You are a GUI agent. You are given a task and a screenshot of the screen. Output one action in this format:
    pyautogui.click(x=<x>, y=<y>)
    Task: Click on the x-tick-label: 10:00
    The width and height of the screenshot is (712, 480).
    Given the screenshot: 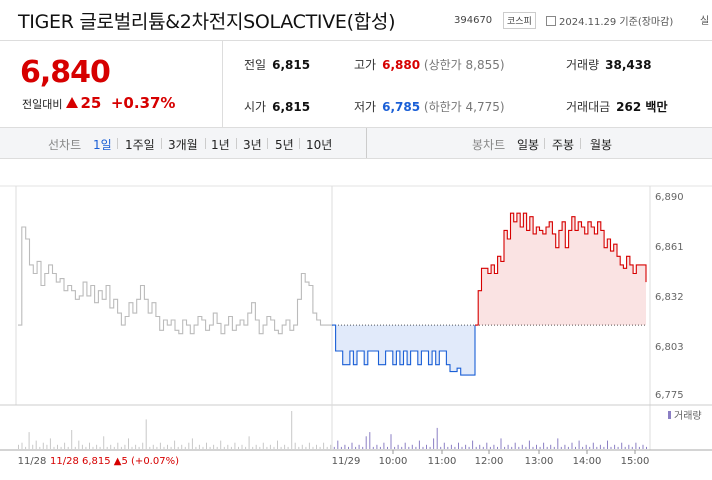 What is the action you would take?
    pyautogui.click(x=393, y=461)
    